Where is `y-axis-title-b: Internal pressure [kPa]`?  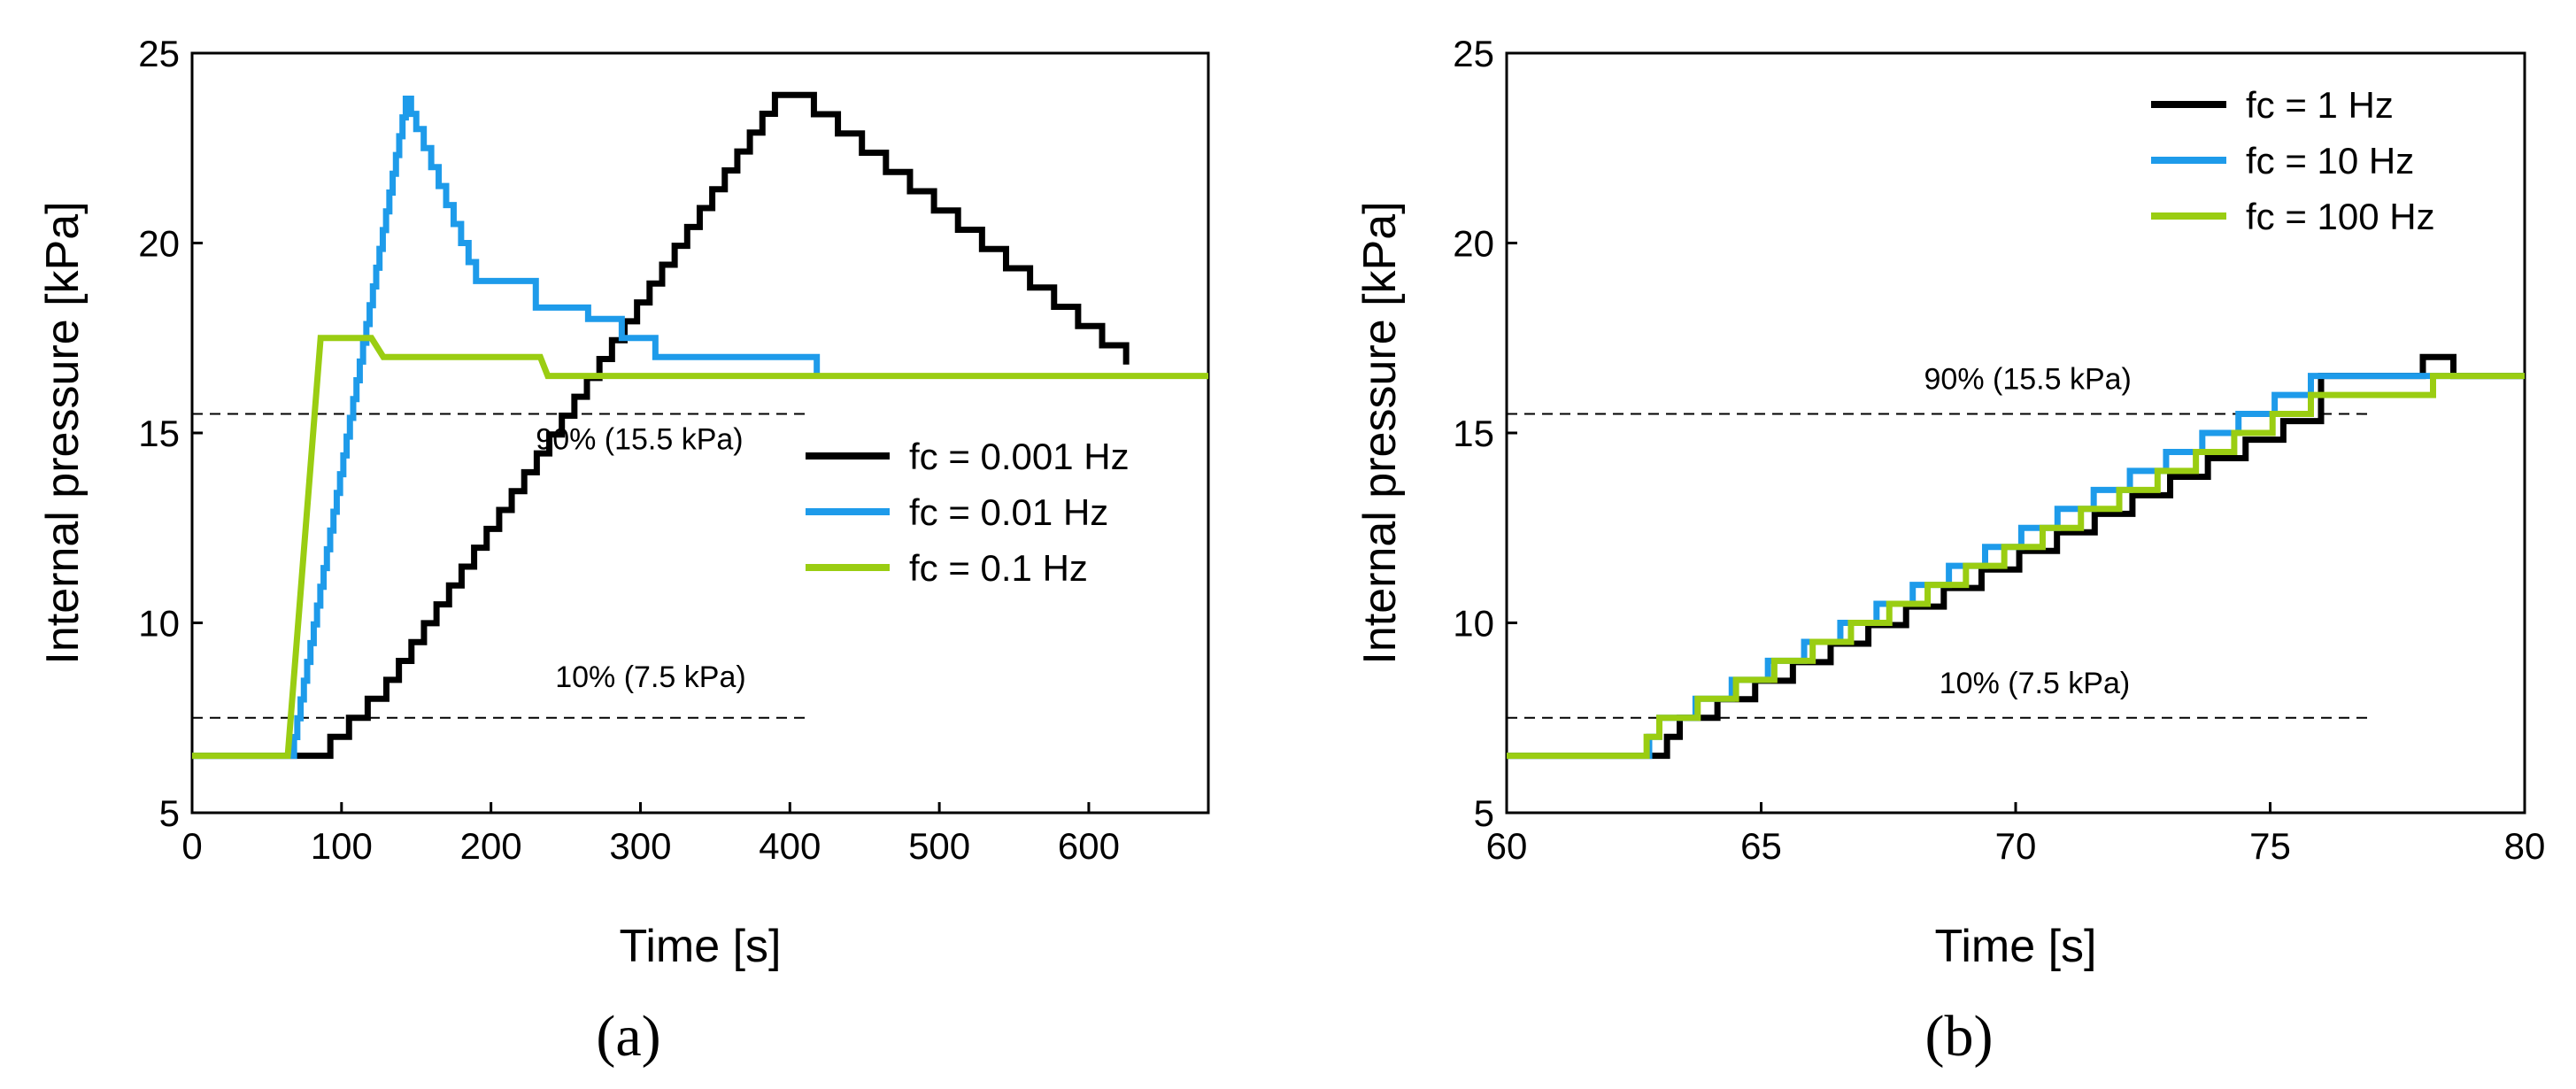 y-axis-title-b: Internal pressure [kPa] is located at coordinates (1380, 432).